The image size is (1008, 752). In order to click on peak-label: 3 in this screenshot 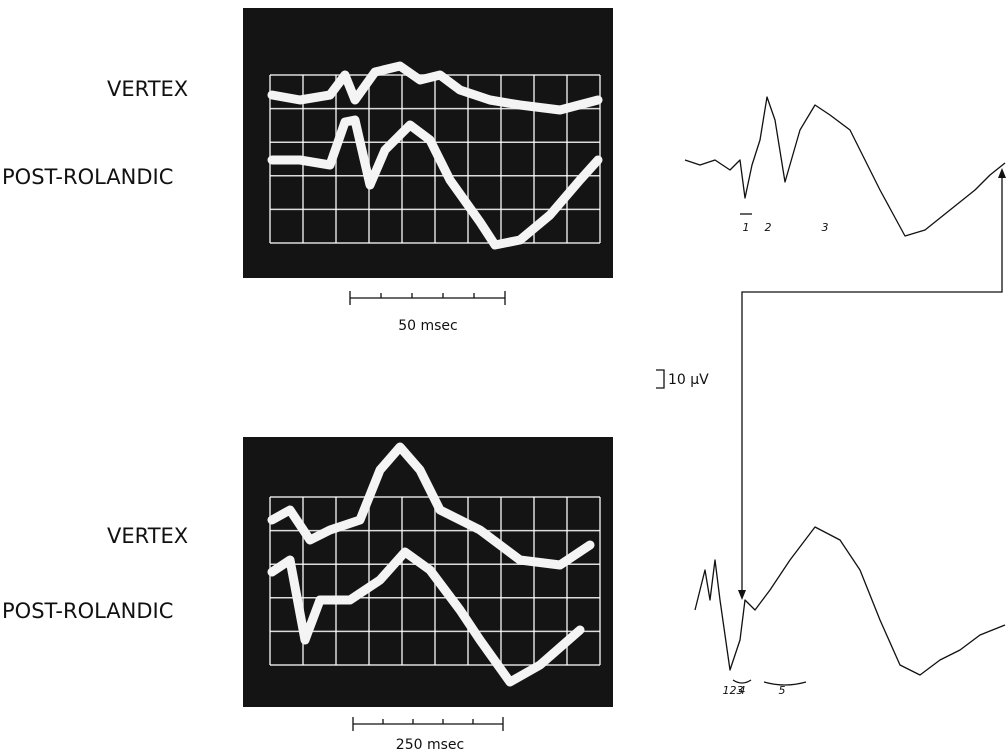, I will do `click(825, 227)`.